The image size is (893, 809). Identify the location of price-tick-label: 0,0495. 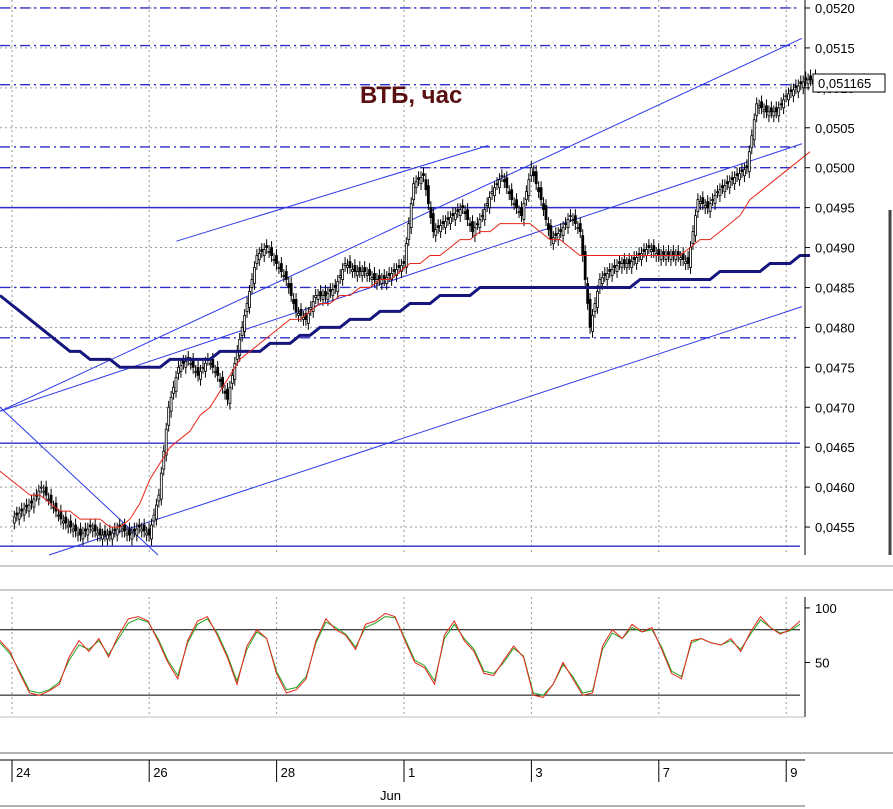
(835, 208).